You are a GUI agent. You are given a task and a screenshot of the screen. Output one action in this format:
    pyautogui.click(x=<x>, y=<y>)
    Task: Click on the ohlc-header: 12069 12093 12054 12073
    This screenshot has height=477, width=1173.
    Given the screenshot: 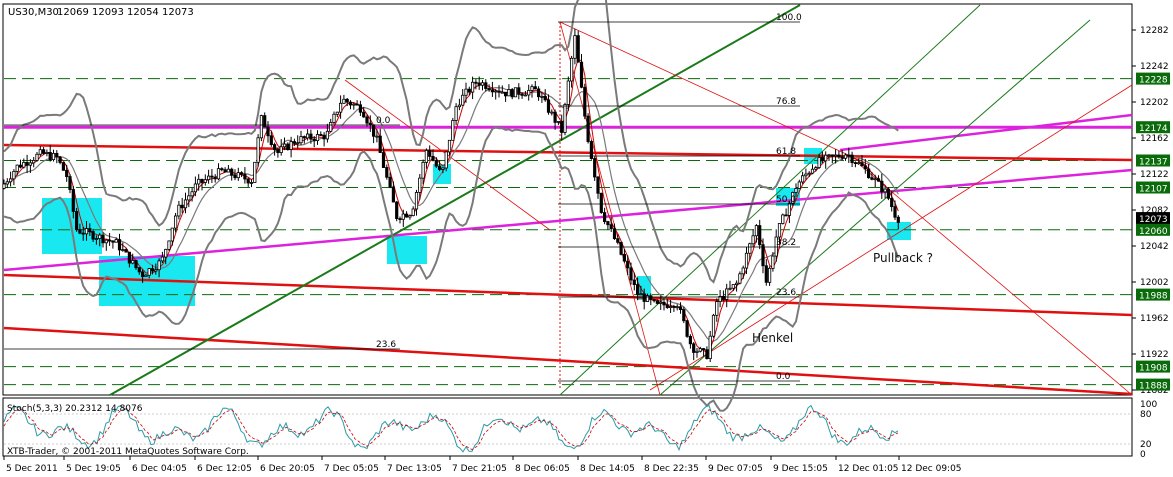 What is the action you would take?
    pyautogui.click(x=125, y=12)
    